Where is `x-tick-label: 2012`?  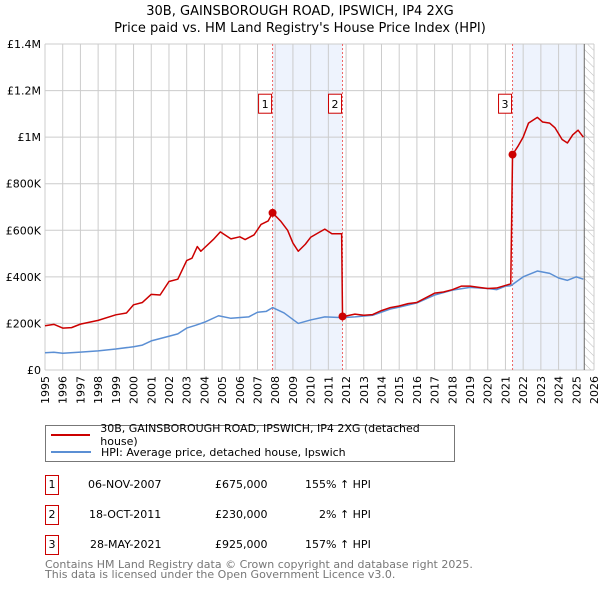
x-tick-label: 2012 is located at coordinates (346, 390).